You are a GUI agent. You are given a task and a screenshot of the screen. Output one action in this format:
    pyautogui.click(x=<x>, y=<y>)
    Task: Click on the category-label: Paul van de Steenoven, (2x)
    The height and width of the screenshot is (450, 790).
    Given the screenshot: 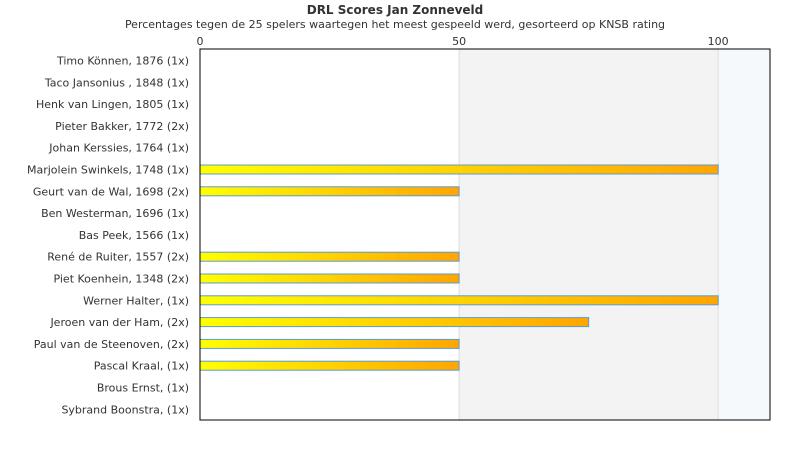 What is the action you would take?
    pyautogui.click(x=111, y=344)
    